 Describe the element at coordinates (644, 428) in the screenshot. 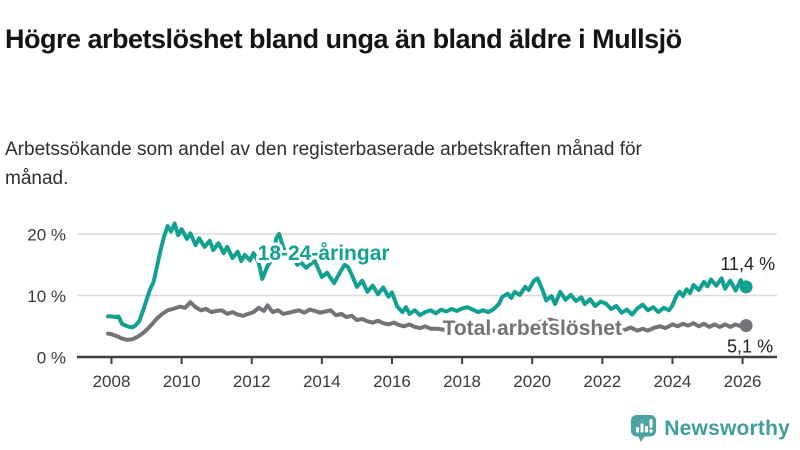

I see `bar-chart-speech-bubble-icon` at that location.